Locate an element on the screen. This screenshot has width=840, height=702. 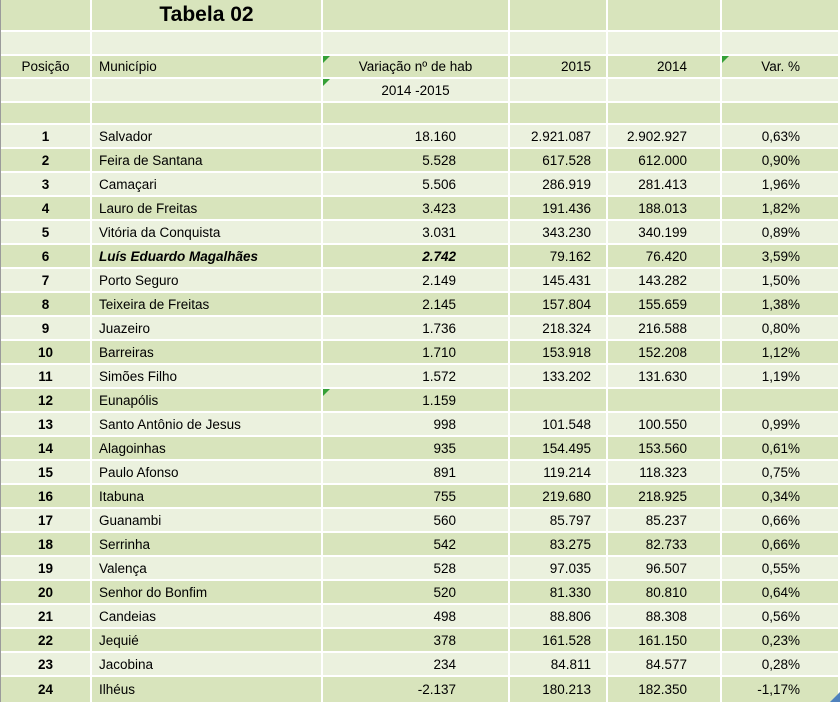
cell-var-pct: 0,23% is located at coordinates (781, 640).